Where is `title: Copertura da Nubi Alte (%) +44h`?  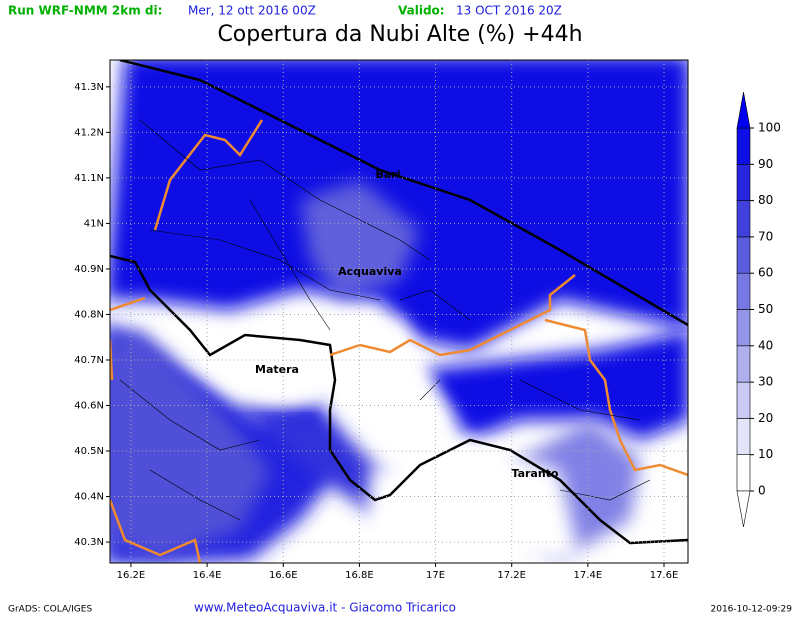
title: Copertura da Nubi Alte (%) +44h is located at coordinates (399, 34).